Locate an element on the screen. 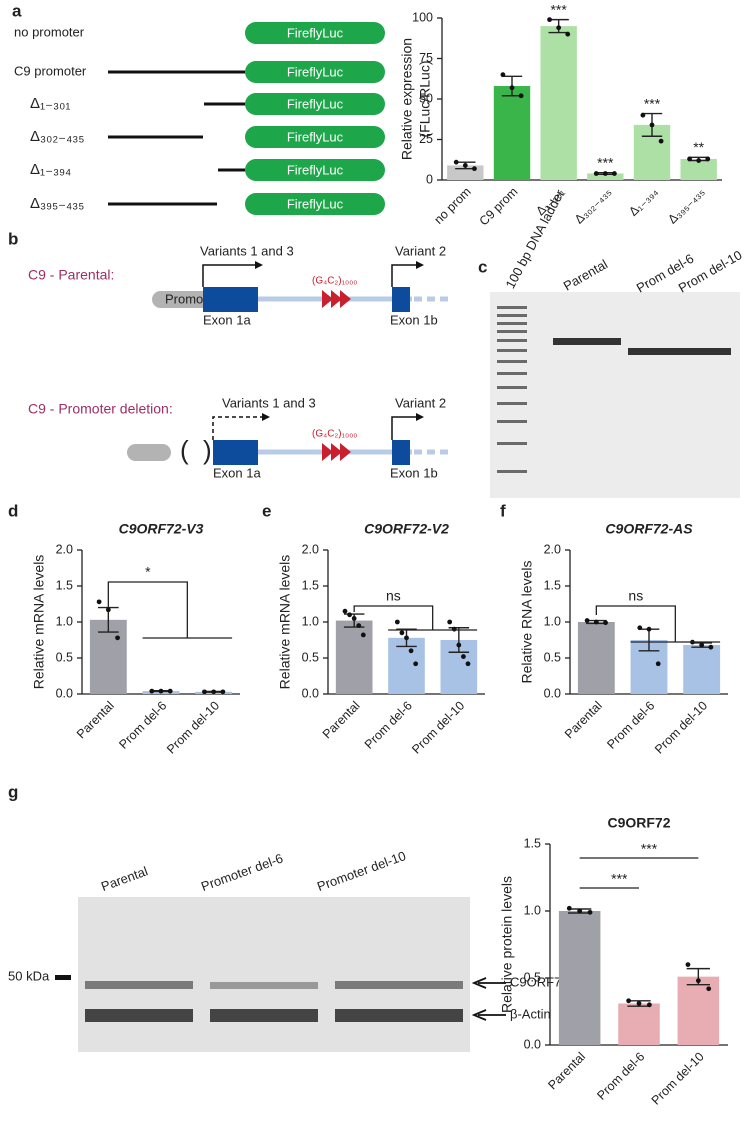 This screenshot has width=750, height=1131. y-tick-label: 0.5 is located at coordinates (532, 977).